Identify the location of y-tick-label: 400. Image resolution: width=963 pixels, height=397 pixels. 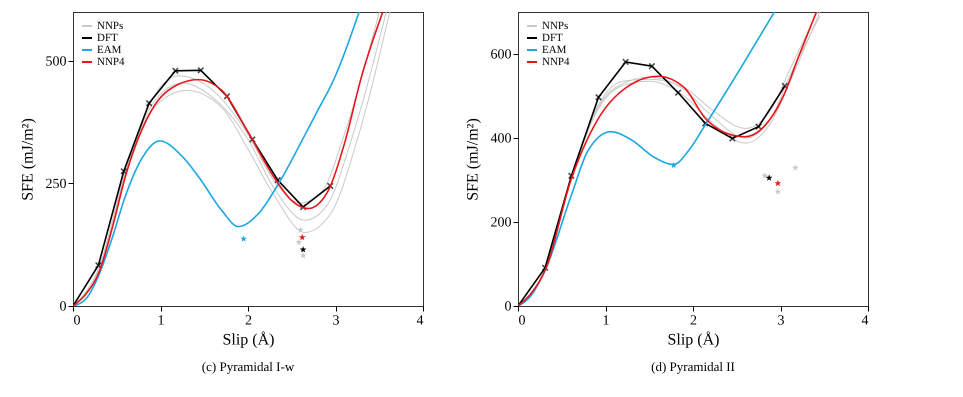
(501, 139).